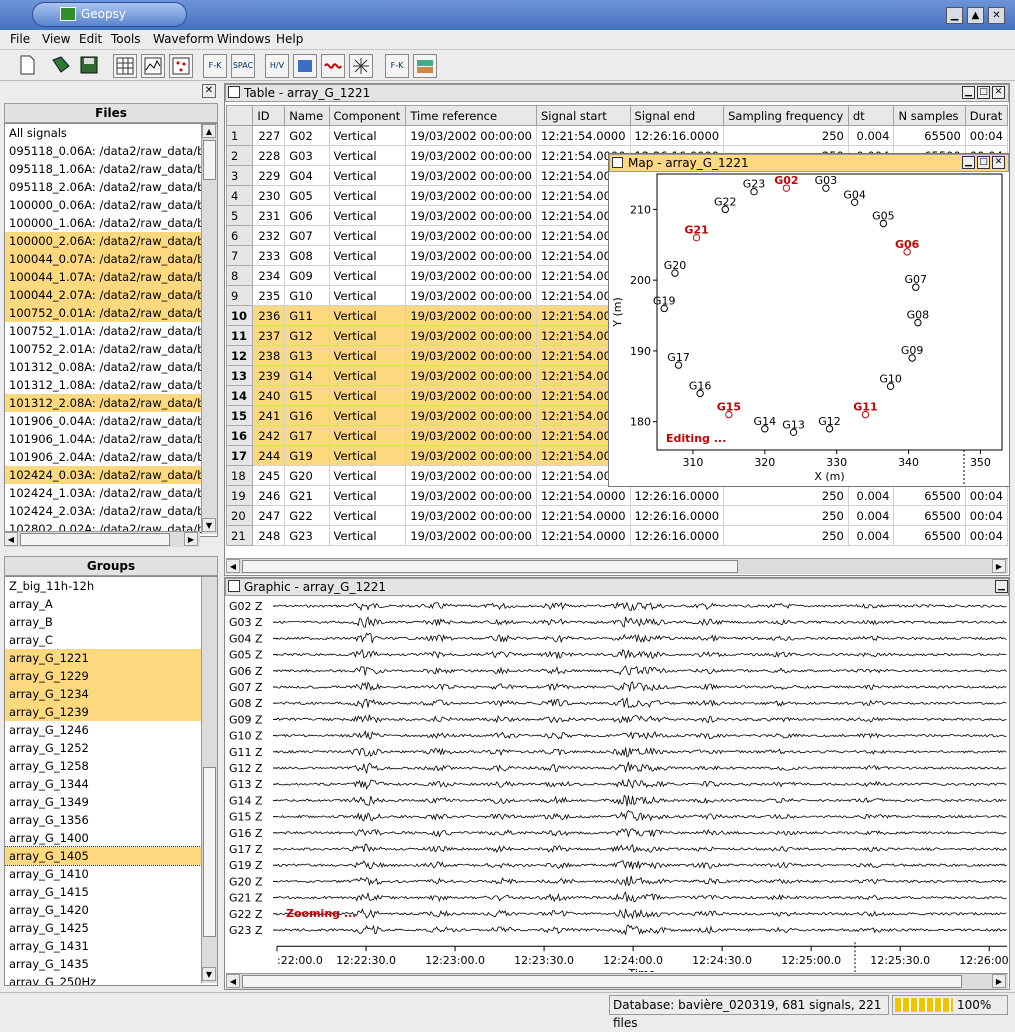  What do you see at coordinates (361, 66) in the screenshot?
I see `structure-icon` at bounding box center [361, 66].